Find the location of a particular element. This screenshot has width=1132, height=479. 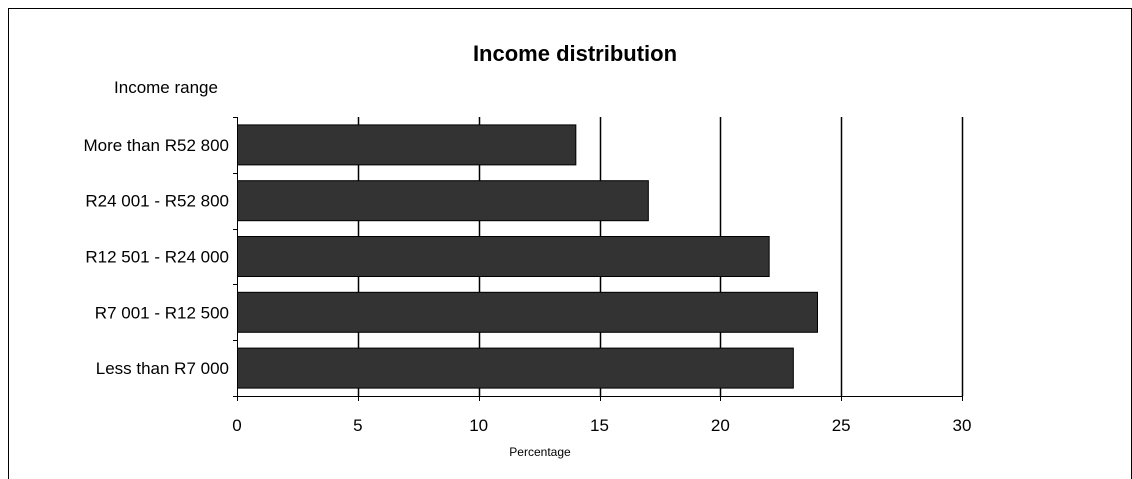

x-tick-label-2: 10 is located at coordinates (478, 425).